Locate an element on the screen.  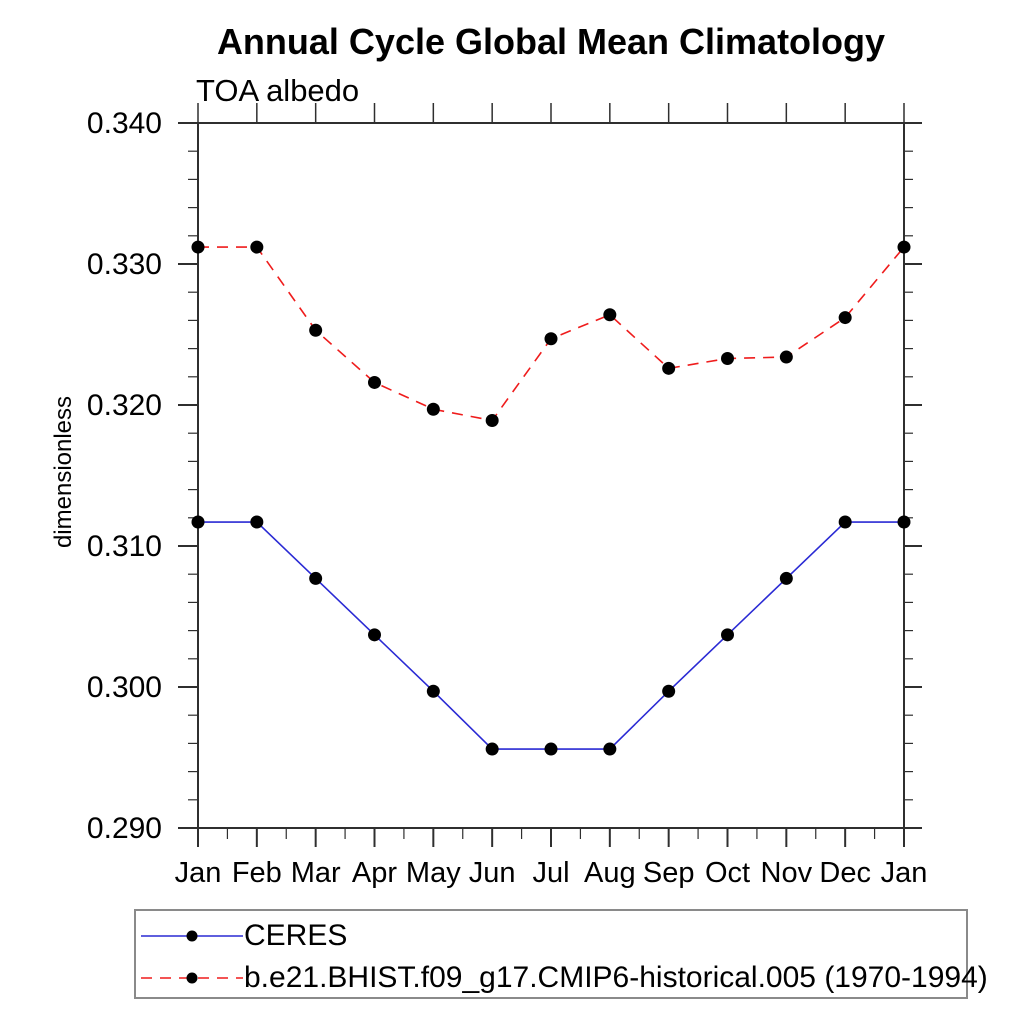
x-tick-label: Apr is located at coordinates (374, 873).